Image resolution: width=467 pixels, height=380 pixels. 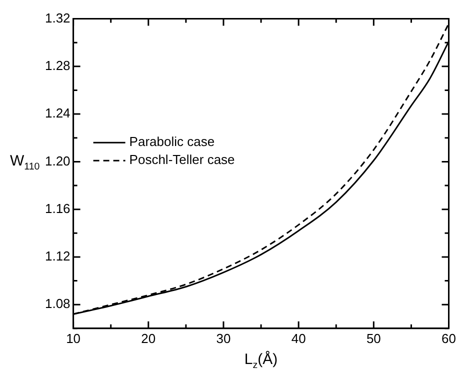 What do you see at coordinates (57, 208) in the screenshot?
I see `y-tick-label: 1.16` at bounding box center [57, 208].